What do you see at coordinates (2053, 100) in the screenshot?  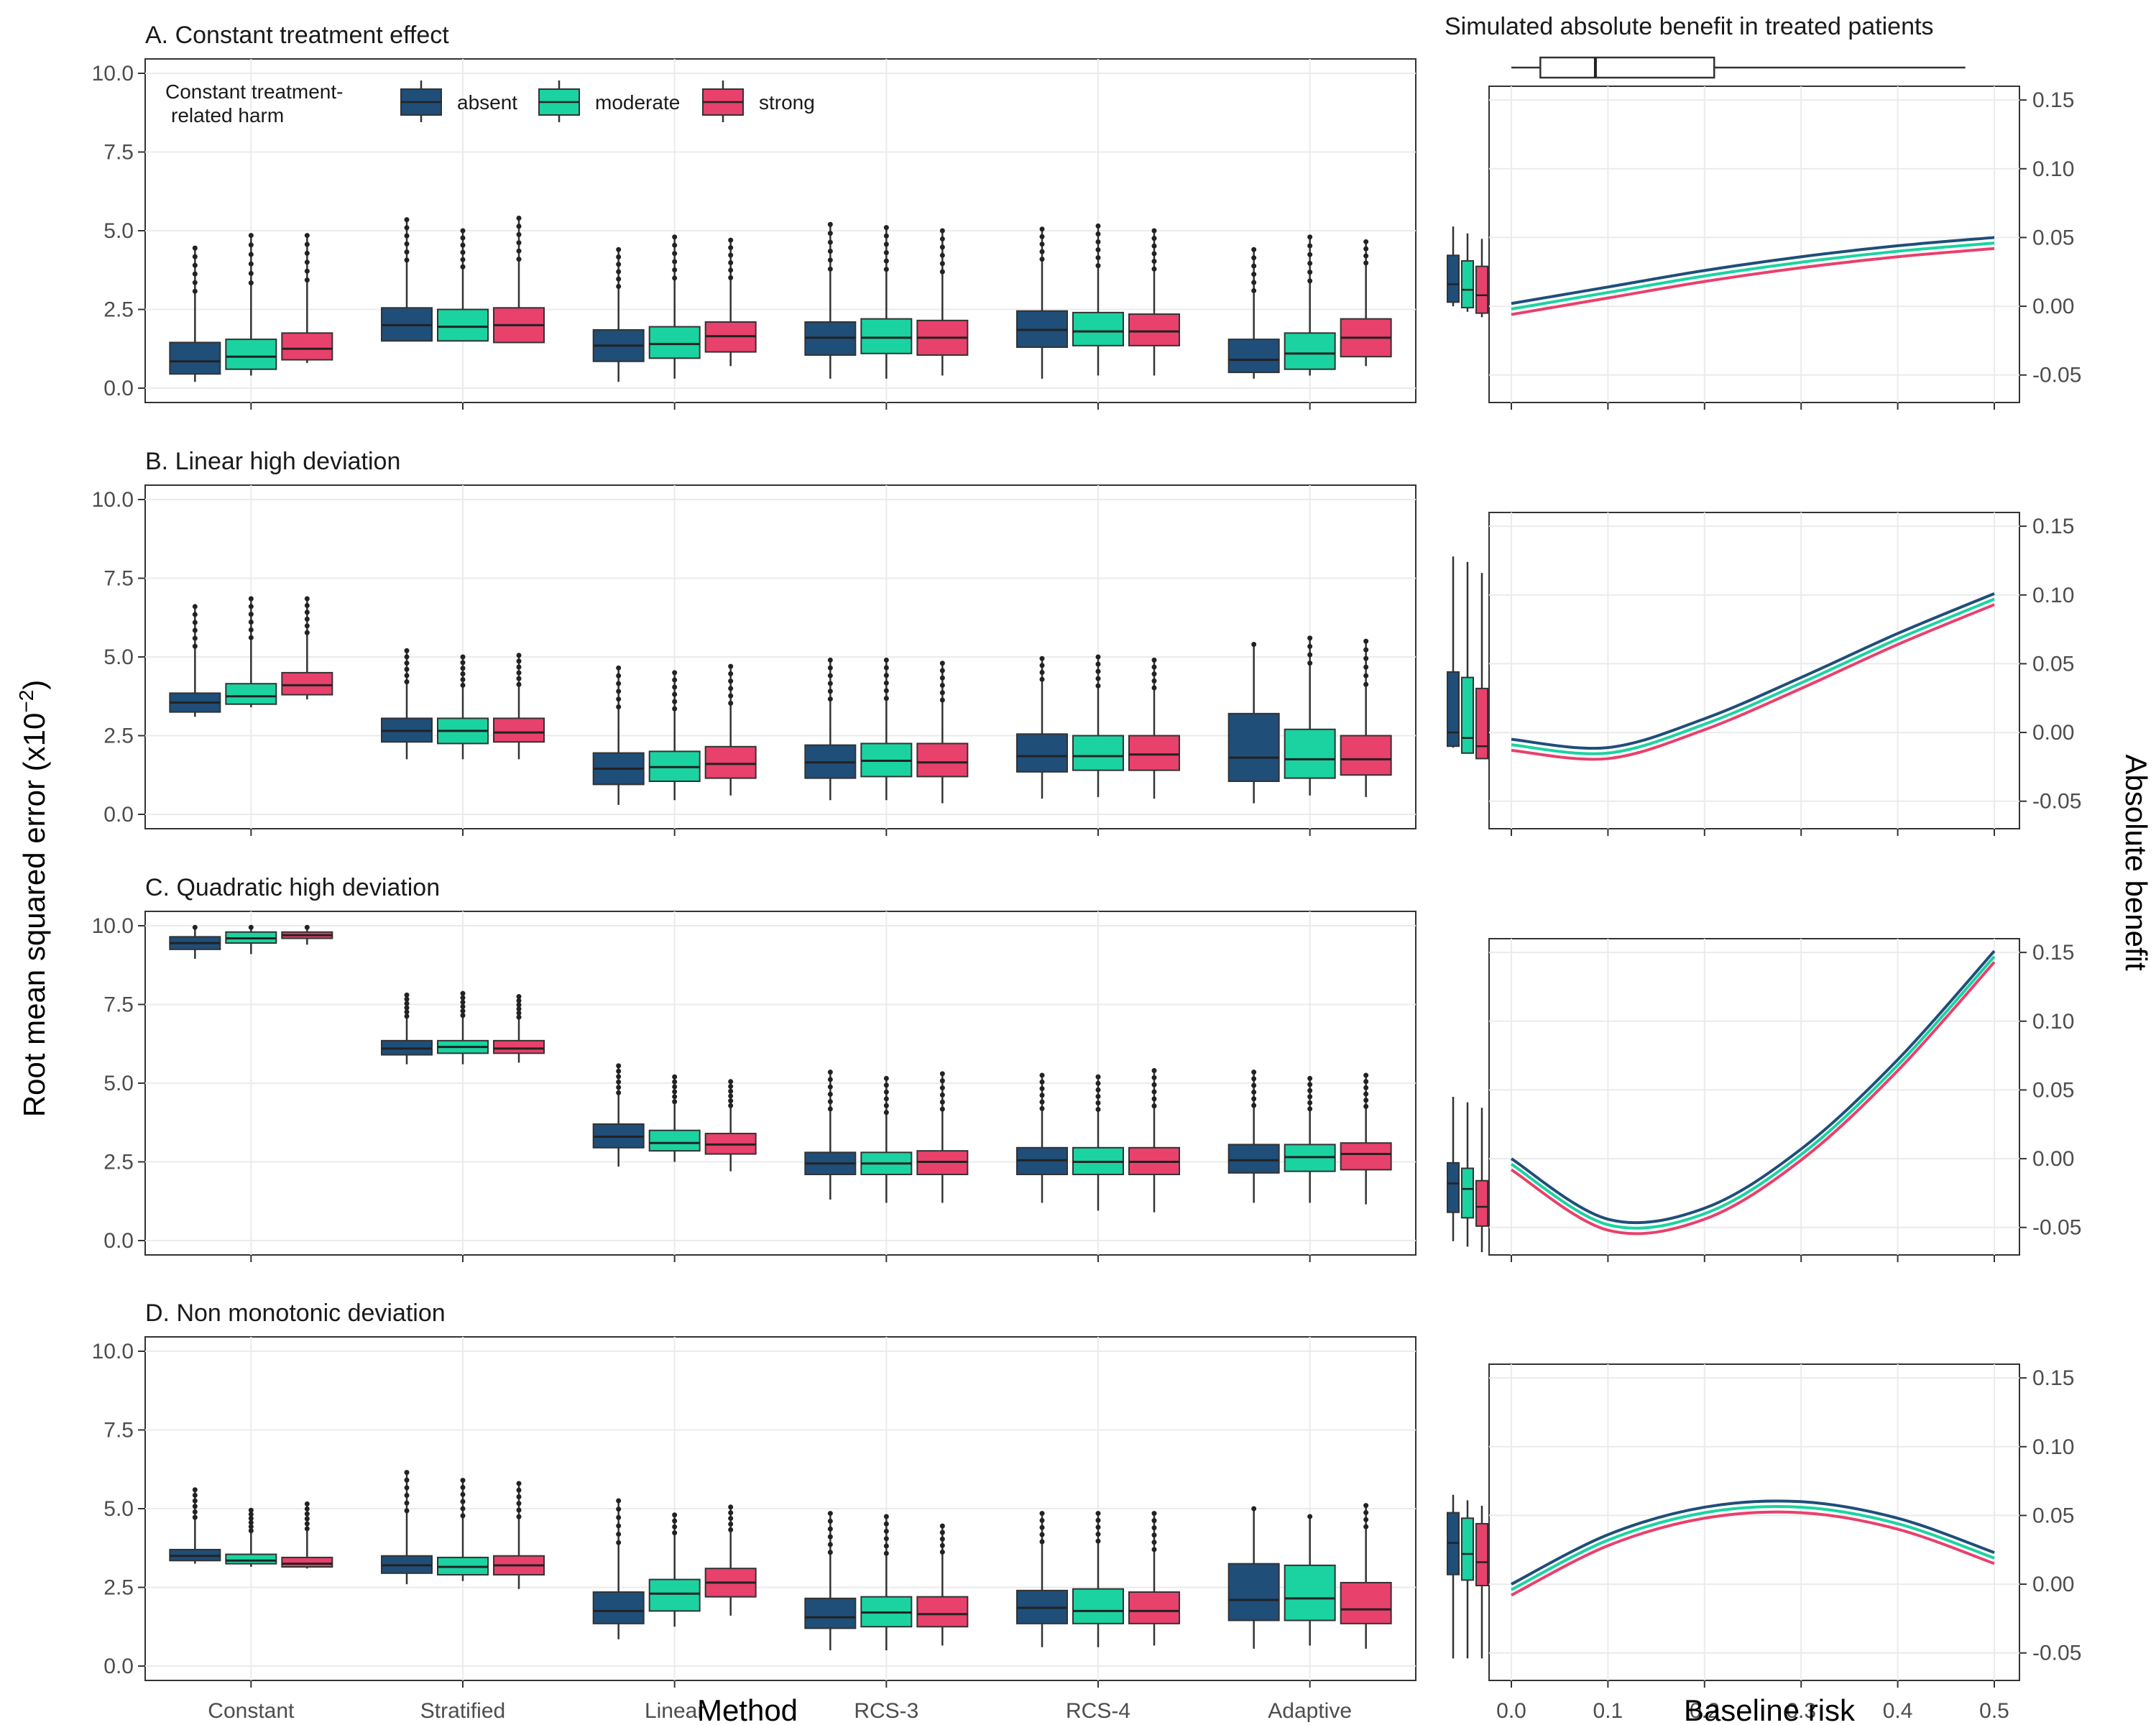 I see `y-tick-label: 0.15` at bounding box center [2053, 100].